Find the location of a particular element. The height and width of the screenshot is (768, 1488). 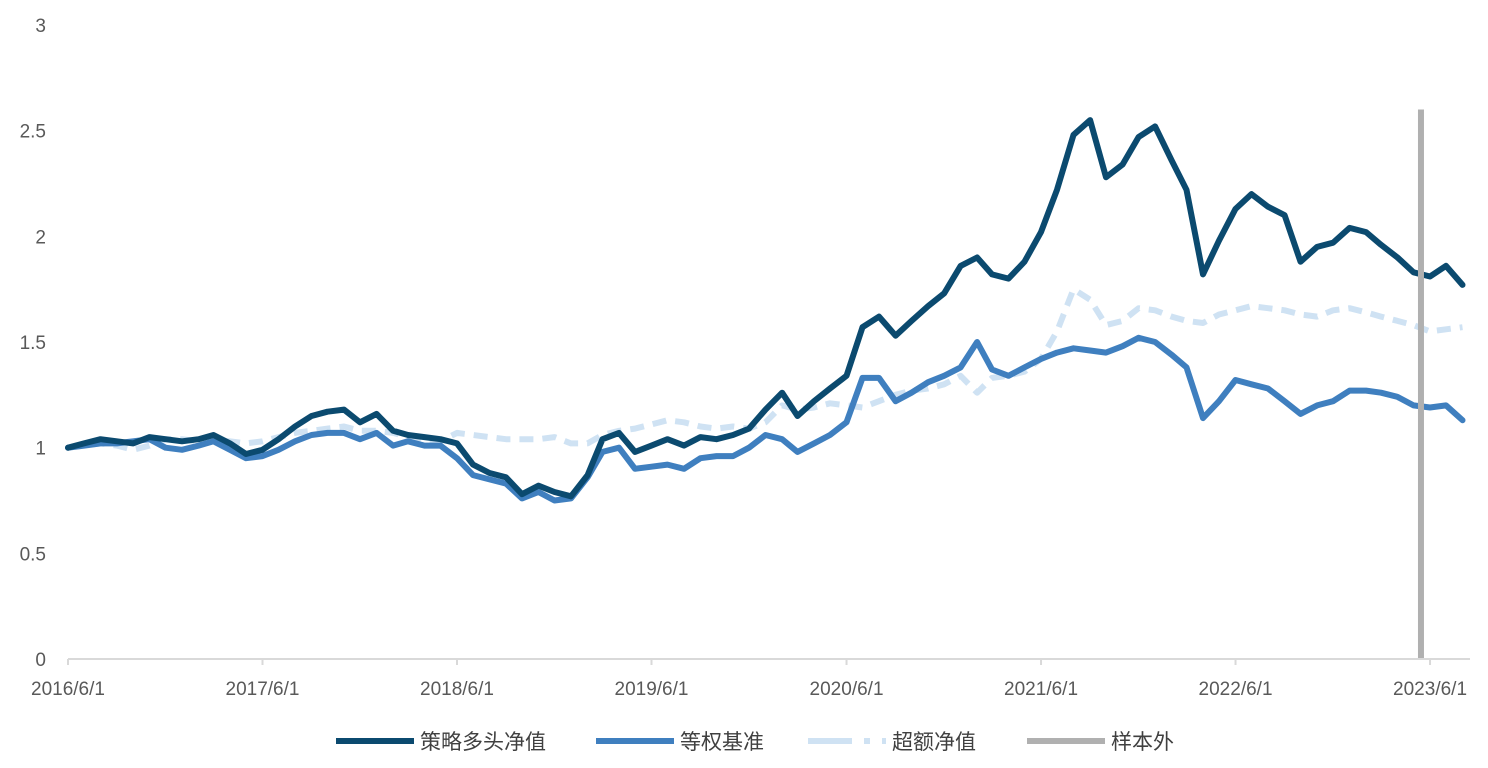

y-tick-label: 1 is located at coordinates (40, 449).